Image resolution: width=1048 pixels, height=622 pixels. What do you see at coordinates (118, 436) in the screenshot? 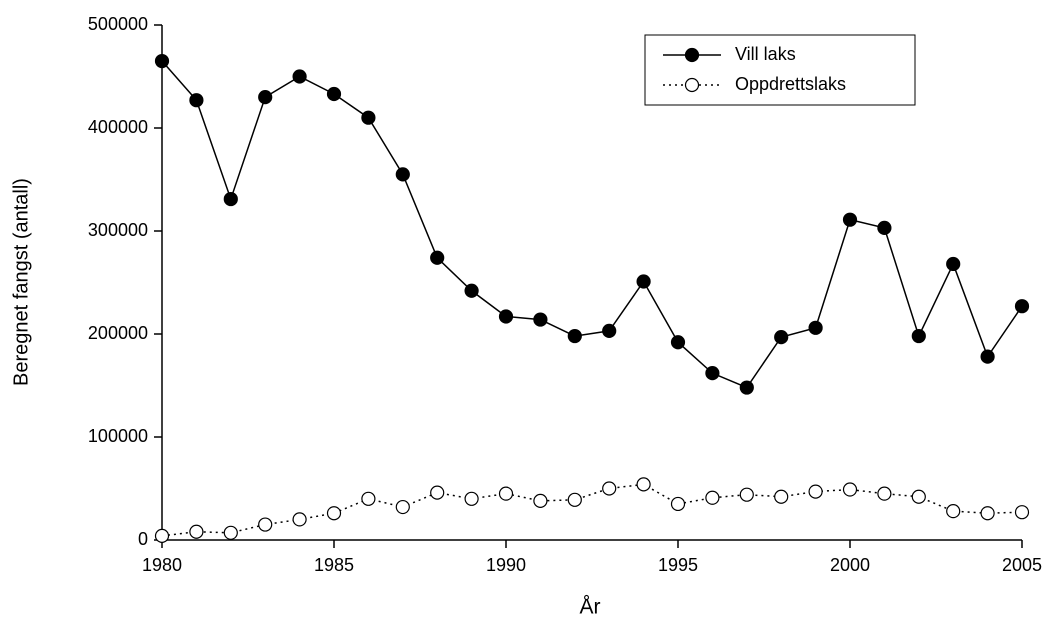
I see `y-tick-label: 100000` at bounding box center [118, 436].